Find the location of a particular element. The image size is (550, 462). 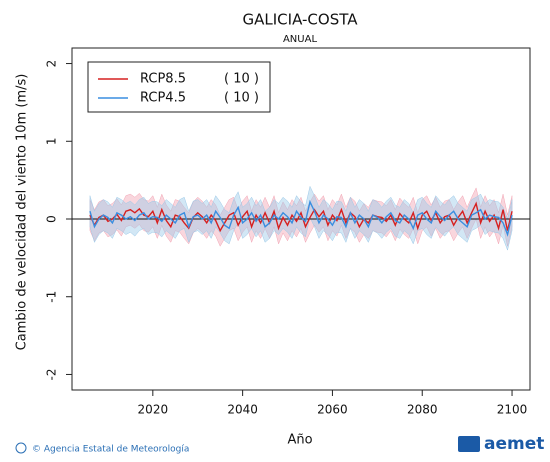

legend-label: RCP4.5 is located at coordinates (163, 98).